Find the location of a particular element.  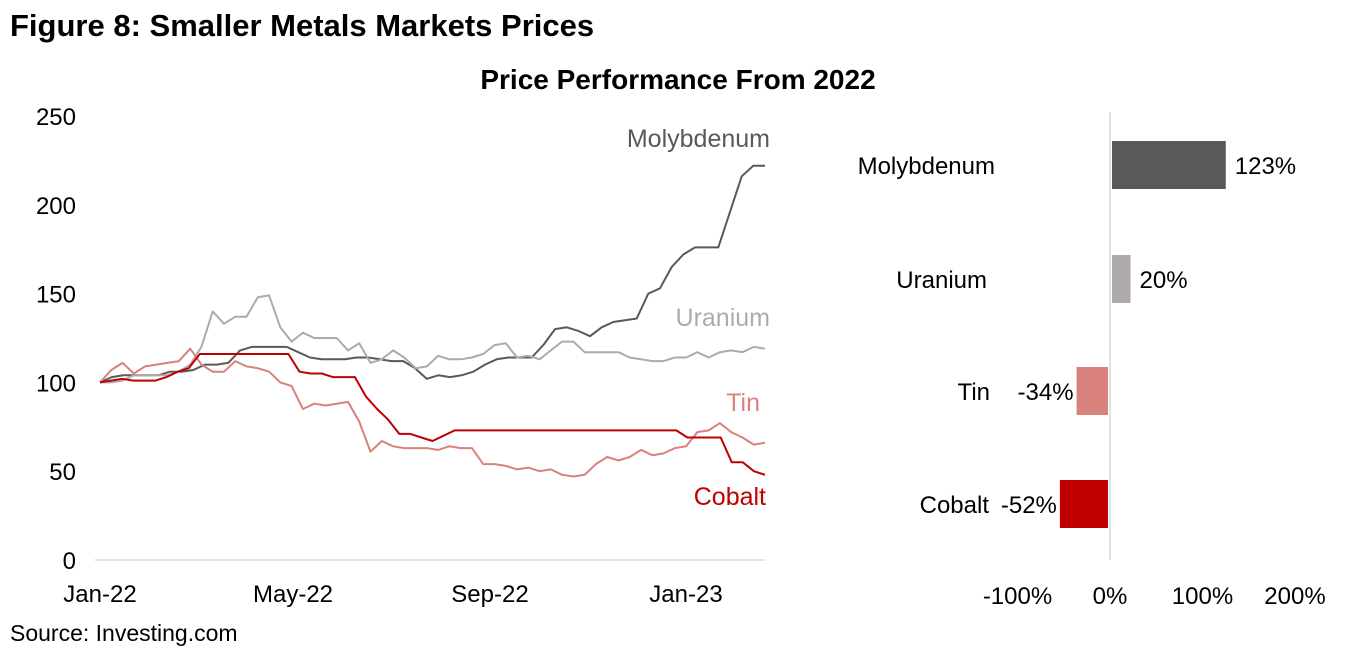

y-tick-label: 200 is located at coordinates (56, 206).